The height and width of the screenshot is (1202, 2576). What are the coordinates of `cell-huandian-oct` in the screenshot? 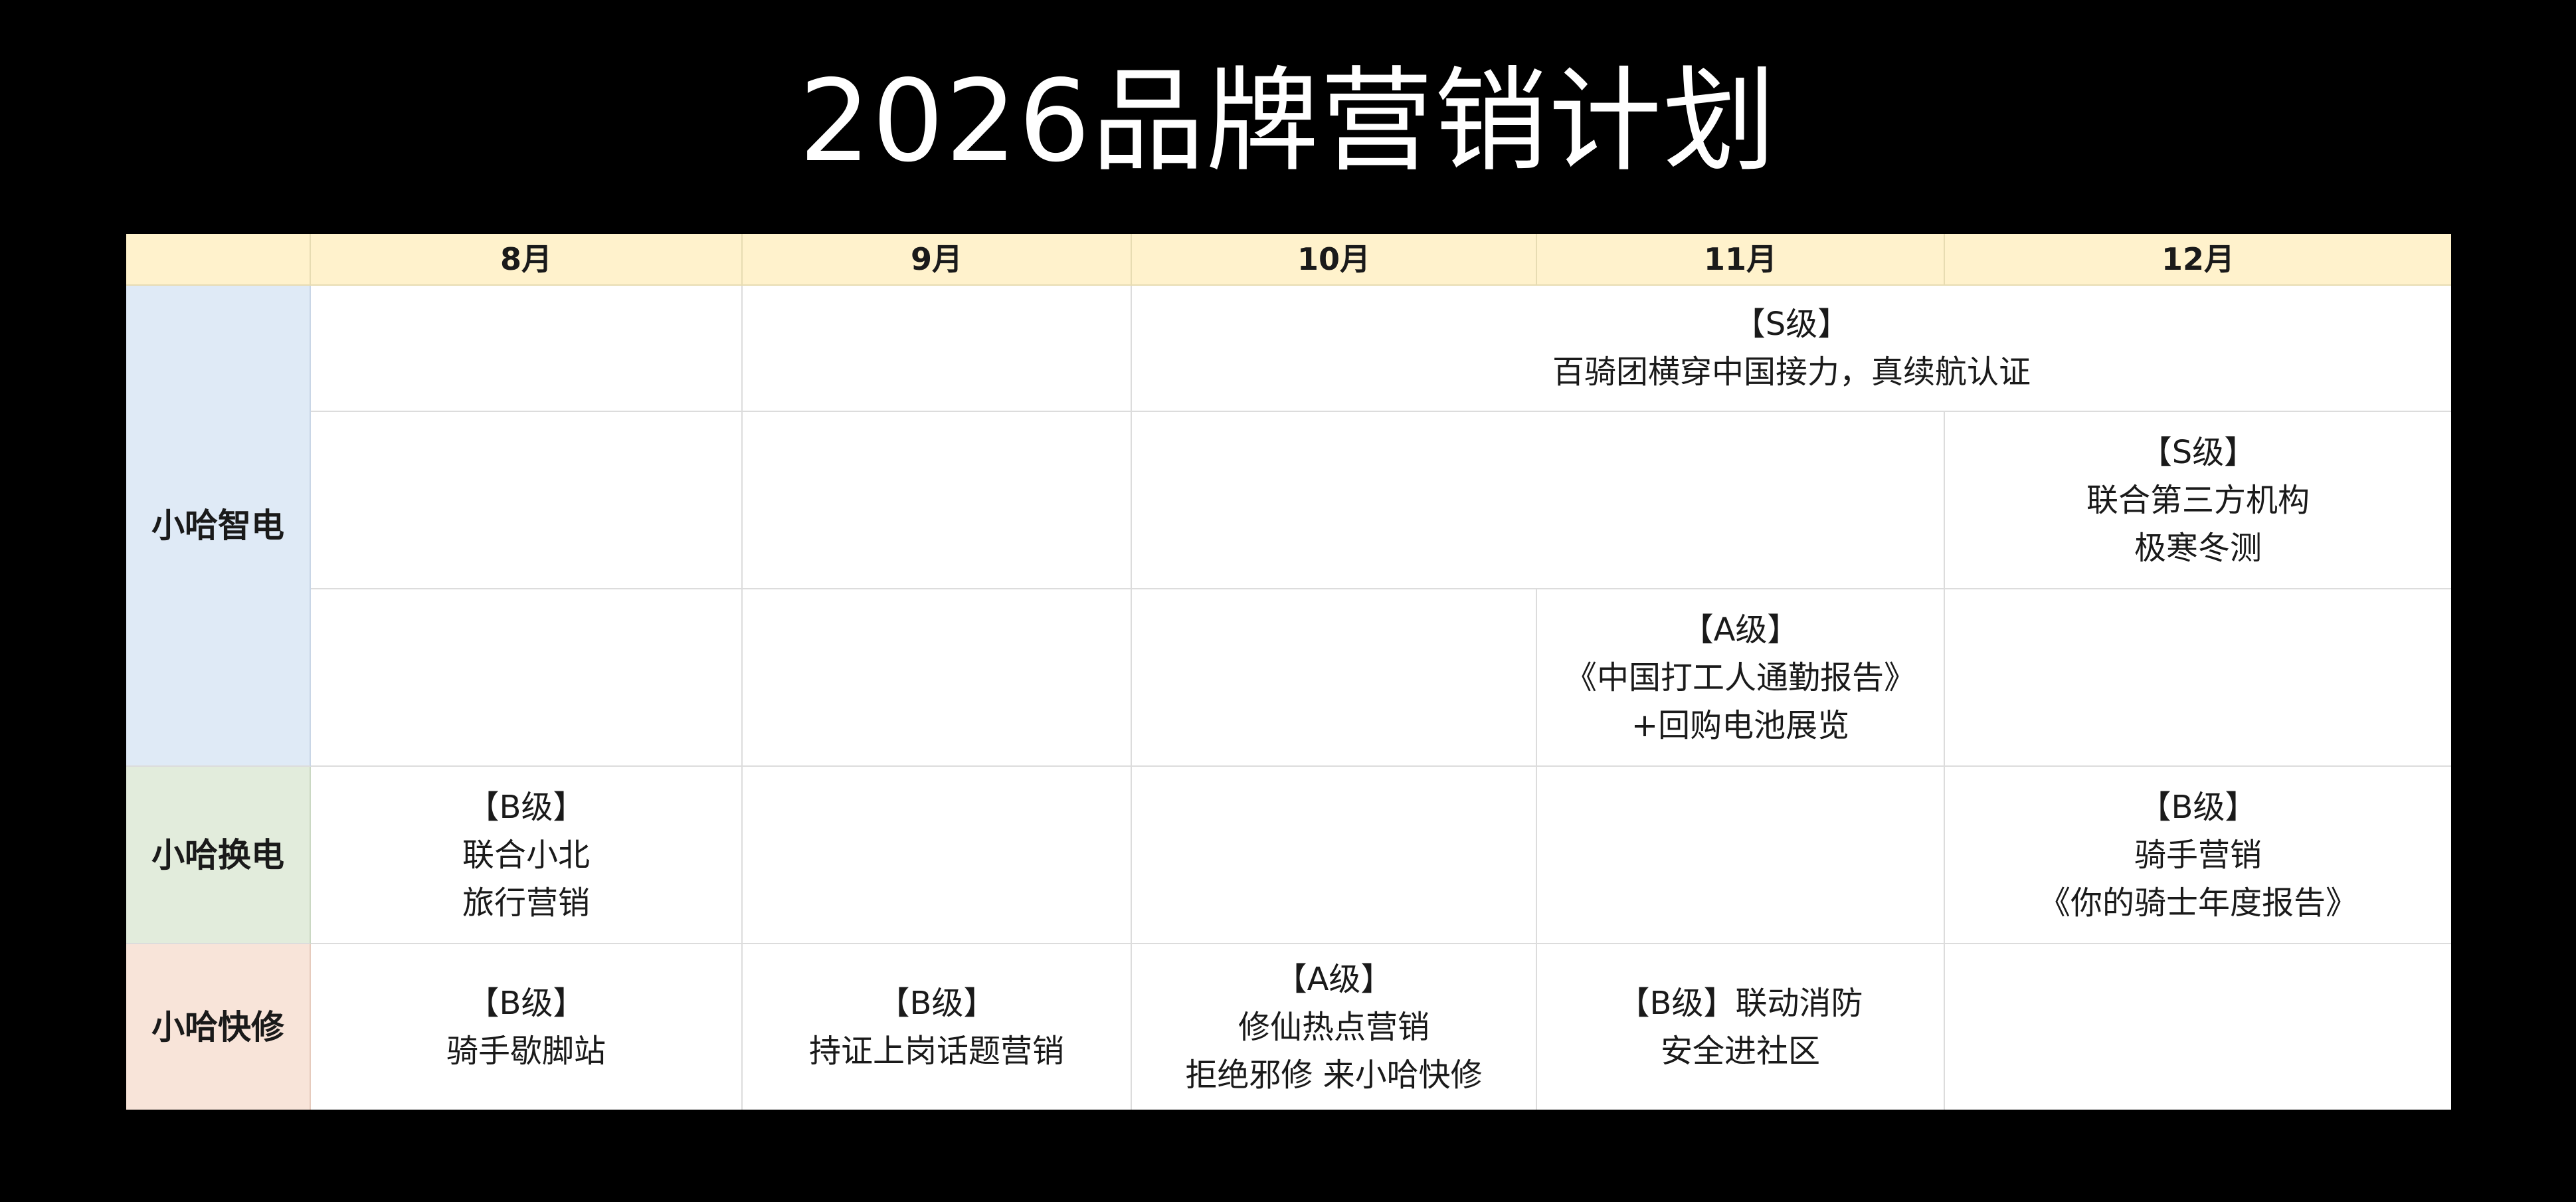 It's located at (1334, 855).